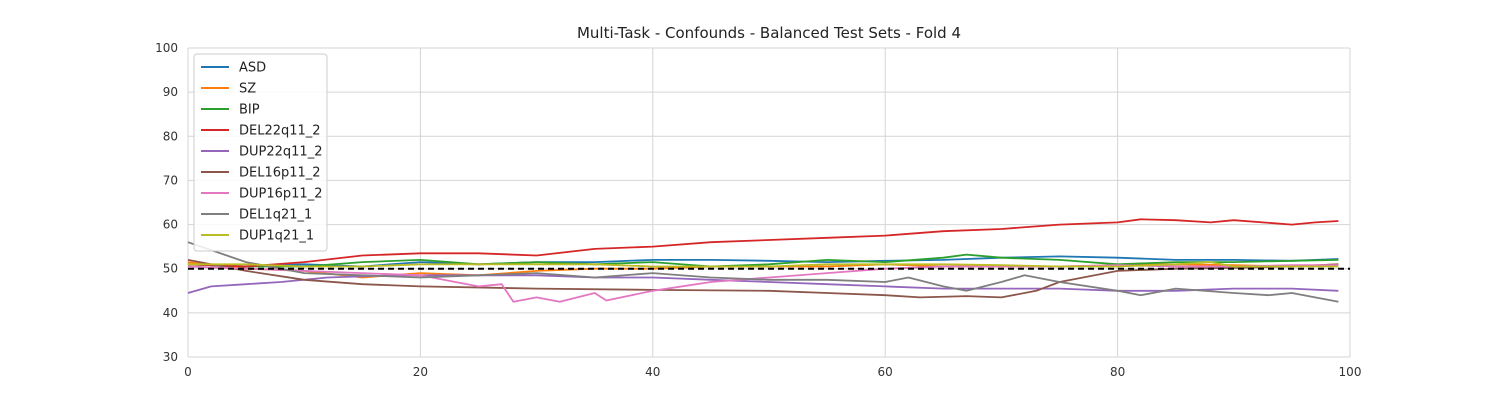  What do you see at coordinates (170, 136) in the screenshot?
I see `y-tick-label: 80` at bounding box center [170, 136].